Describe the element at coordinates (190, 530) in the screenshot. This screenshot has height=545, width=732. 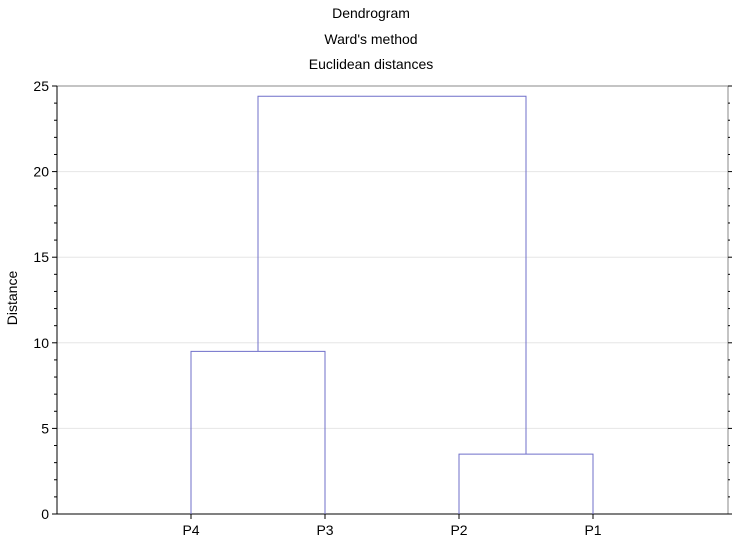
I see `x-tick-label-P4: P4` at that location.